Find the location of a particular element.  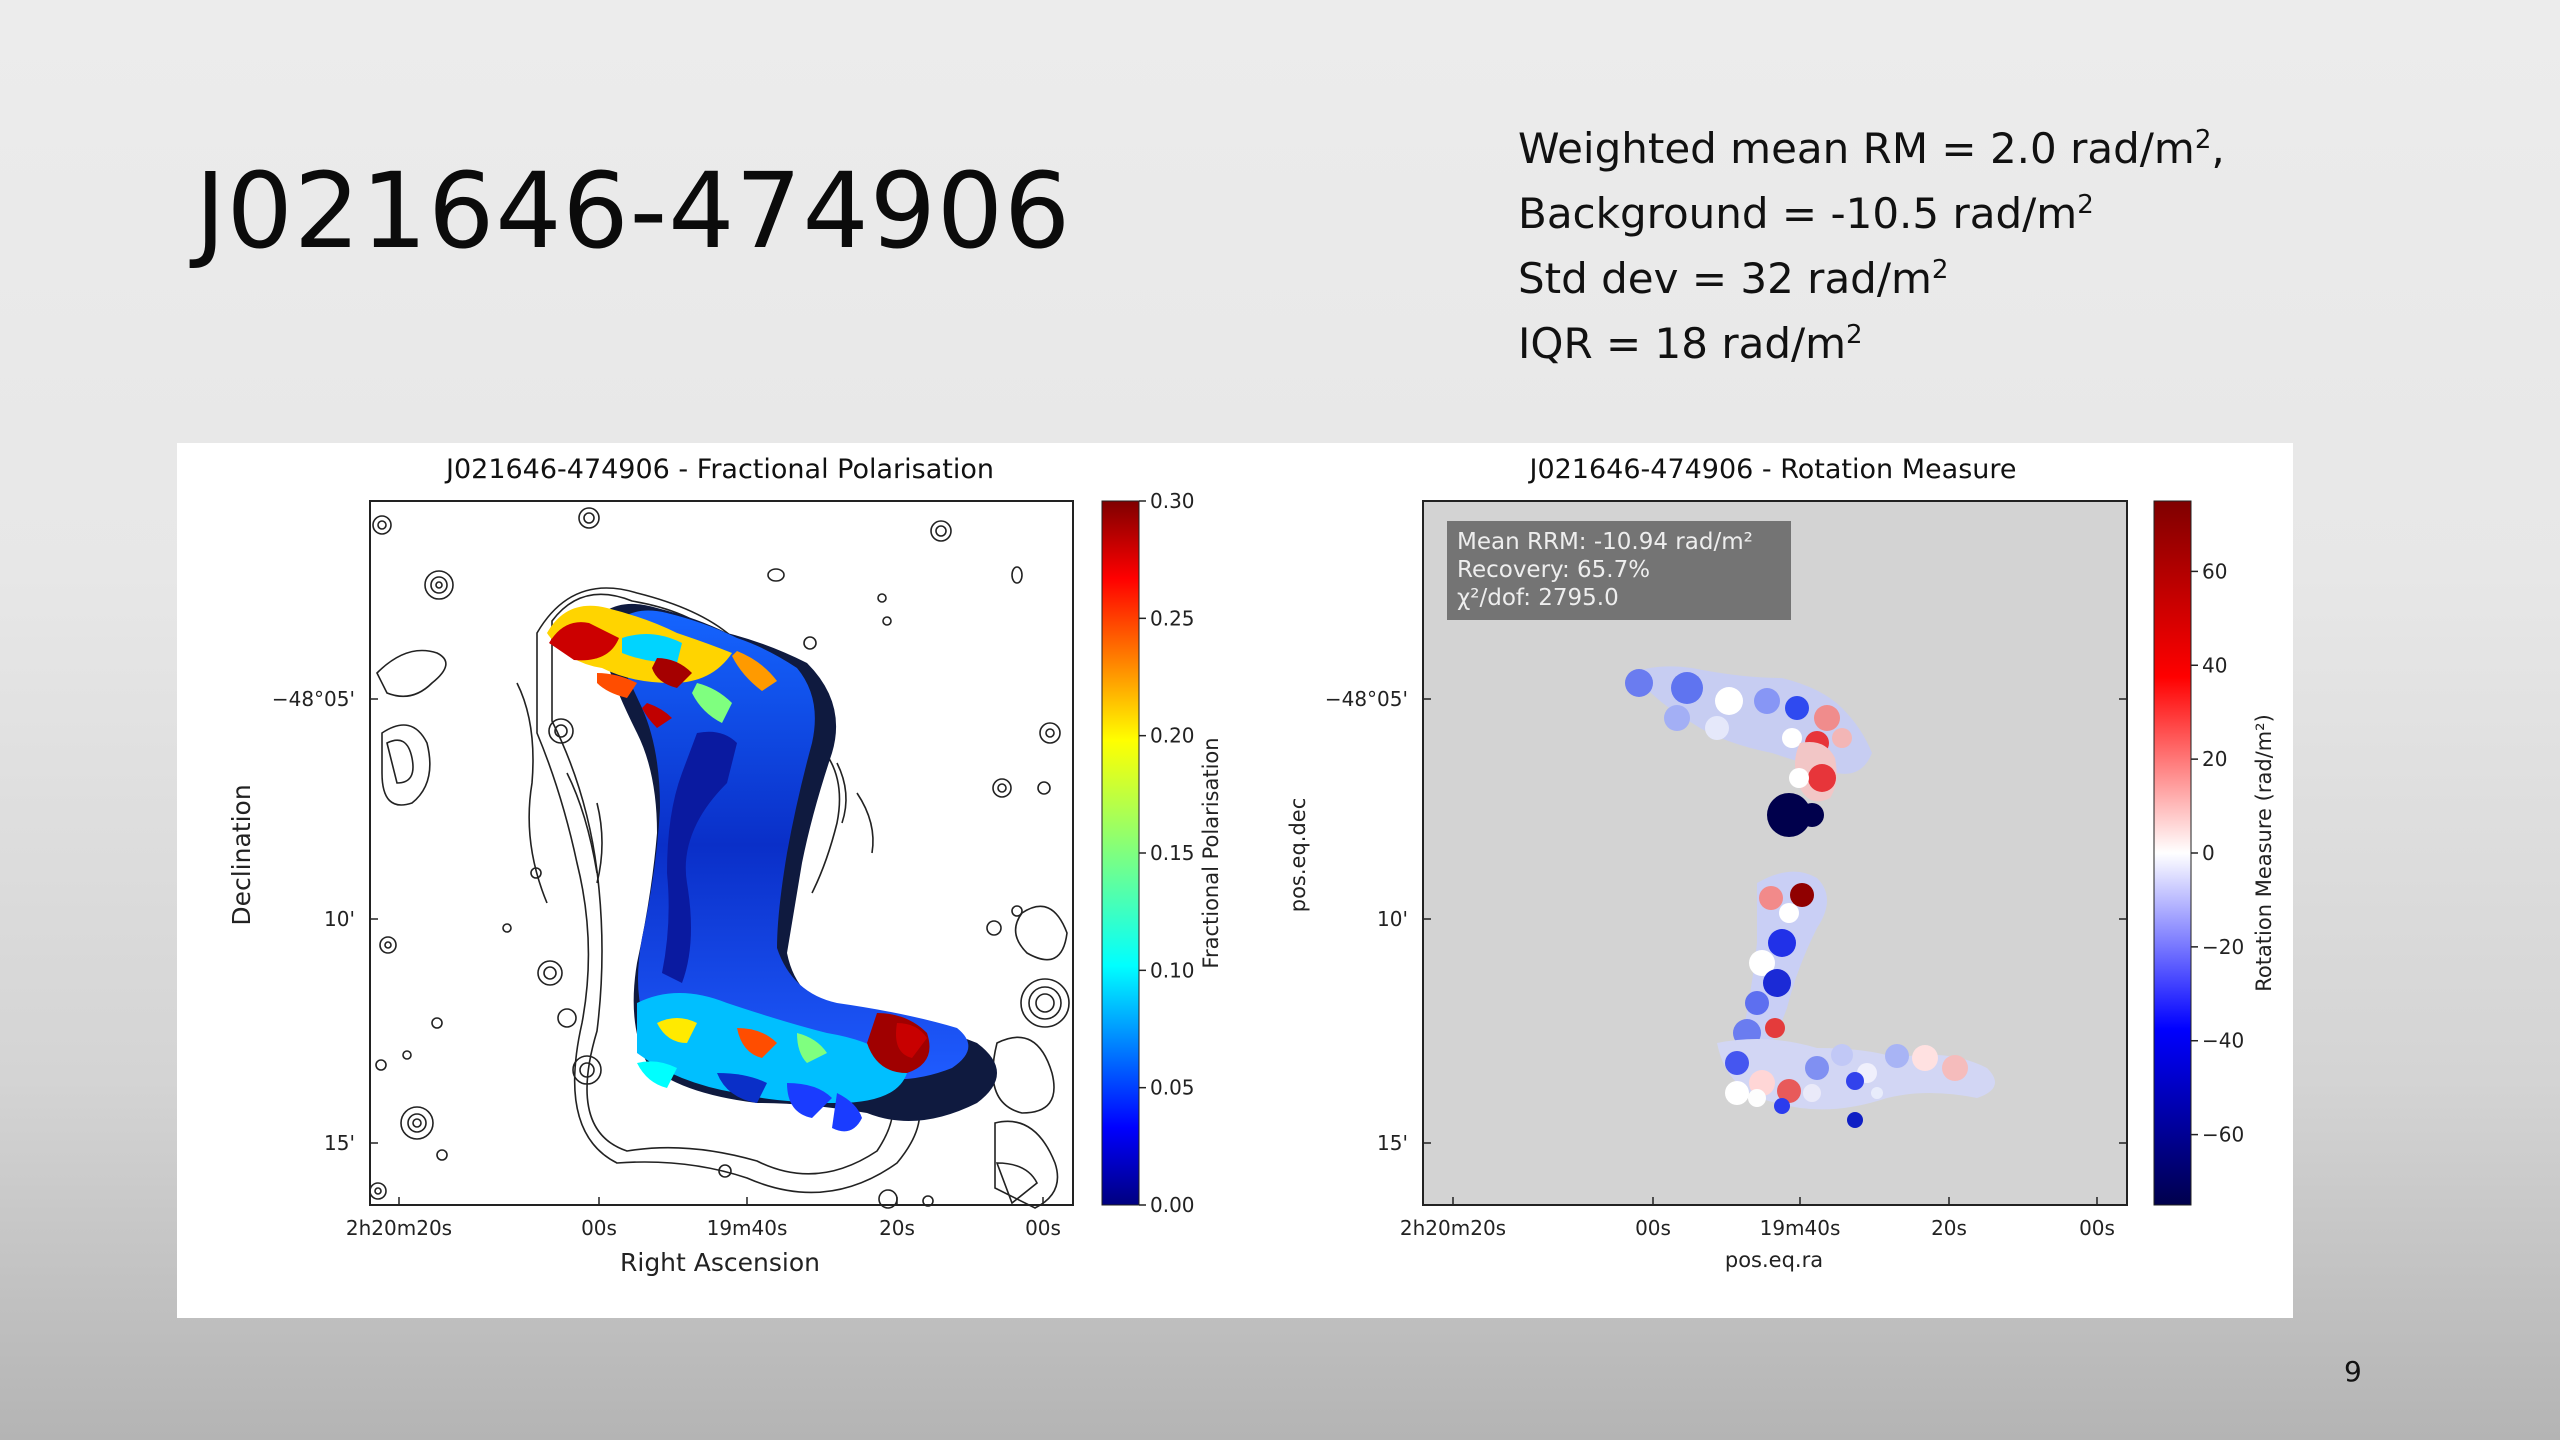

x-axis-label: Right Ascension is located at coordinates (720, 1262).